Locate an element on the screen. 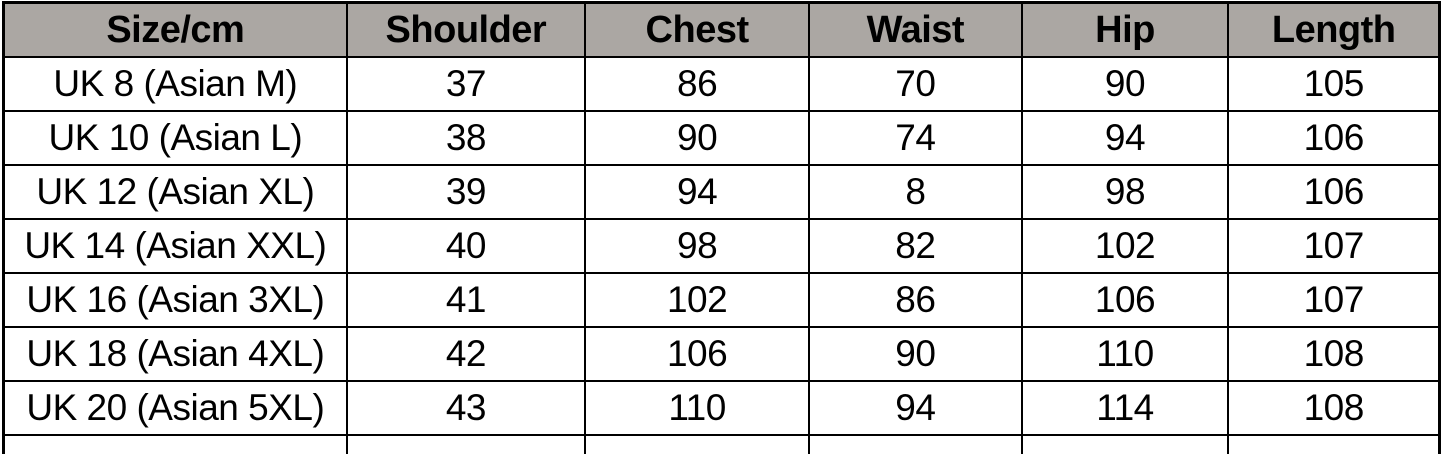 This screenshot has width=1445, height=454. table-row-partial is located at coordinates (721, 444).